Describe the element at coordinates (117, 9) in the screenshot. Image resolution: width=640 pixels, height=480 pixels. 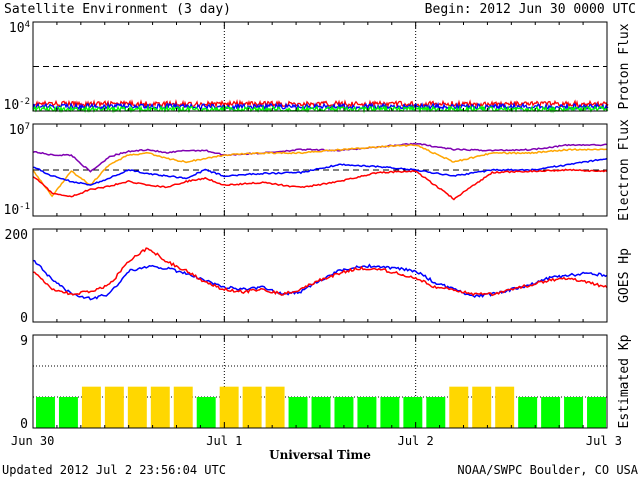
I see `chart-title: Satellite Environment (3 day)` at that location.